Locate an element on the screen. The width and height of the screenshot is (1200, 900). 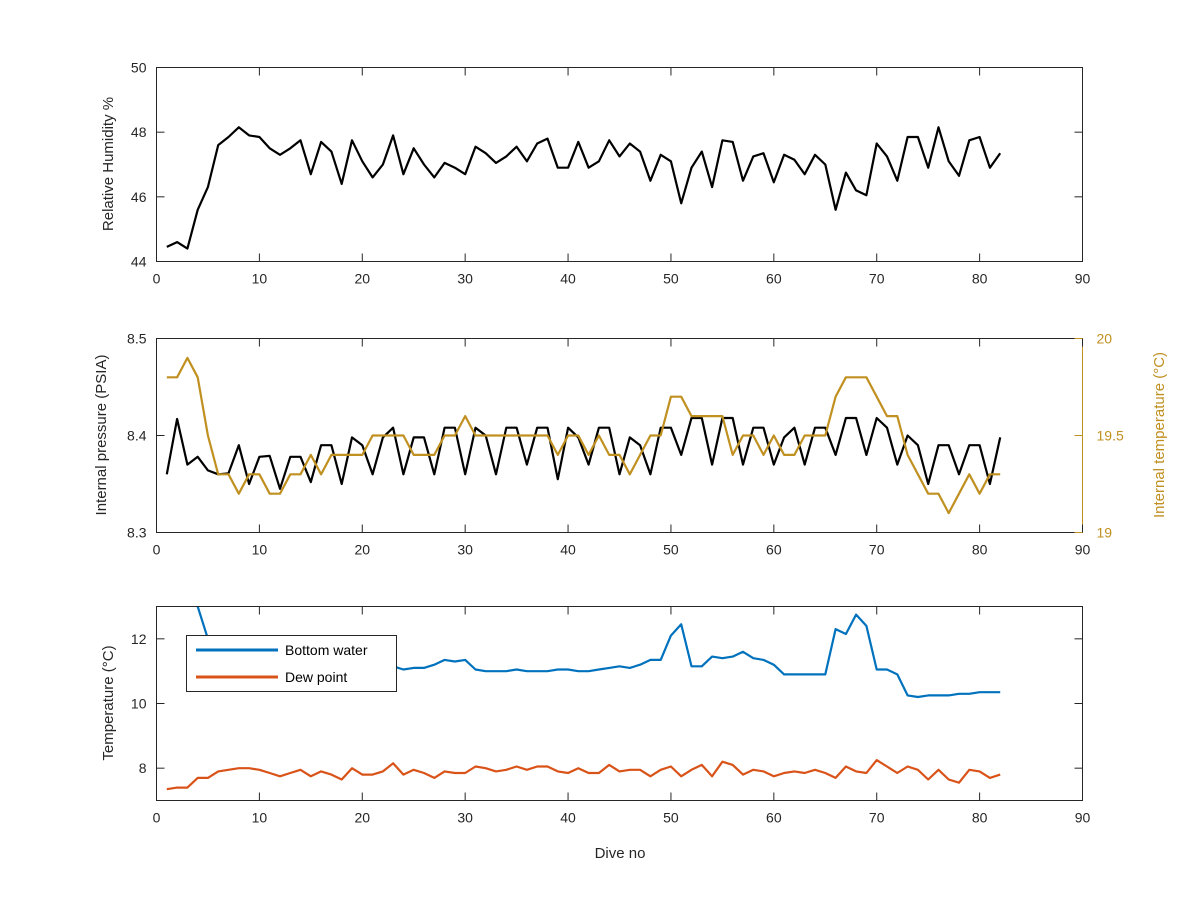
legend-box is located at coordinates (291, 663).